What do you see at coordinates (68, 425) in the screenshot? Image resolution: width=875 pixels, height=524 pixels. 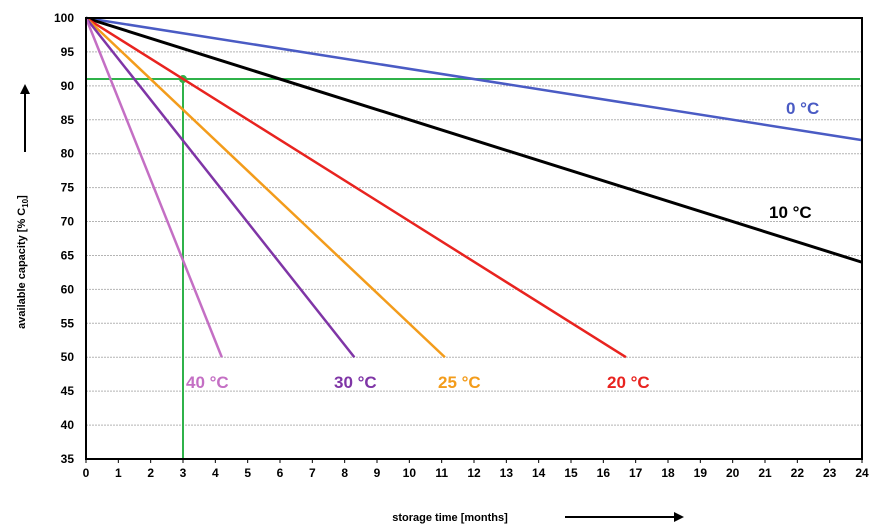 I see `y-tick-label: 40` at bounding box center [68, 425].